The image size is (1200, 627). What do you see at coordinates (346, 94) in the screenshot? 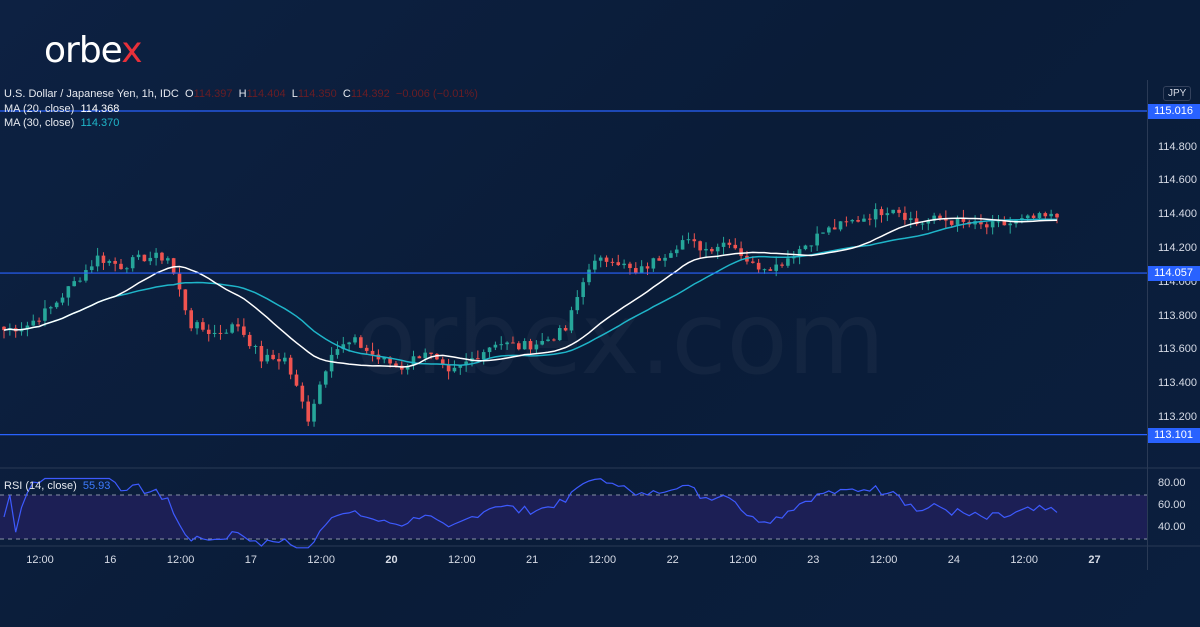
I see `close-label: C` at bounding box center [346, 94].